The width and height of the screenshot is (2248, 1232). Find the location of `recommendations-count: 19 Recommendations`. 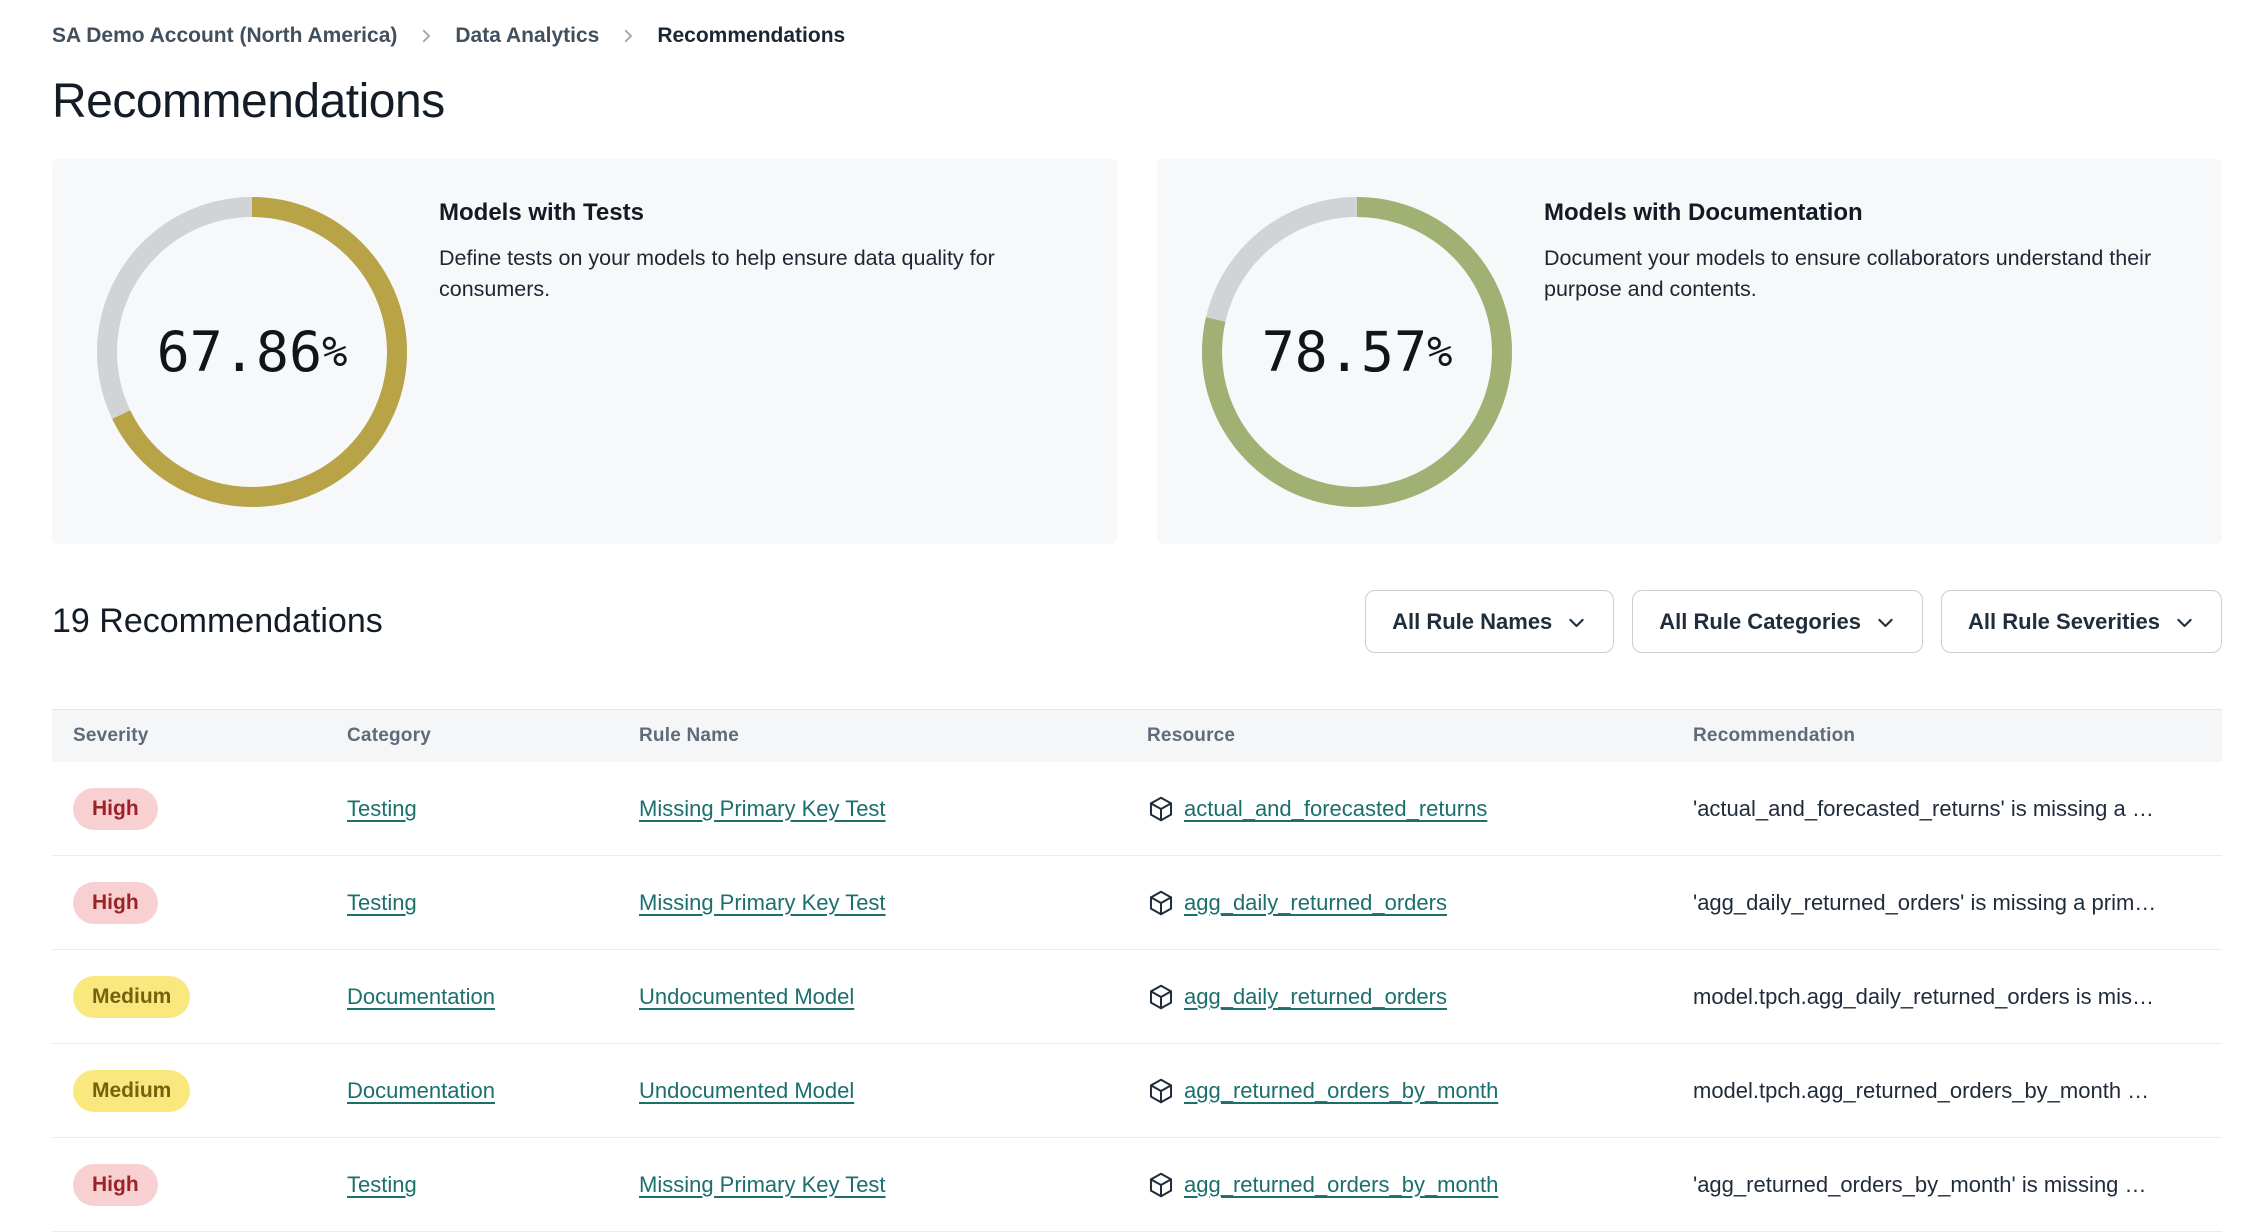

recommendations-count: 19 Recommendations is located at coordinates (217, 621).